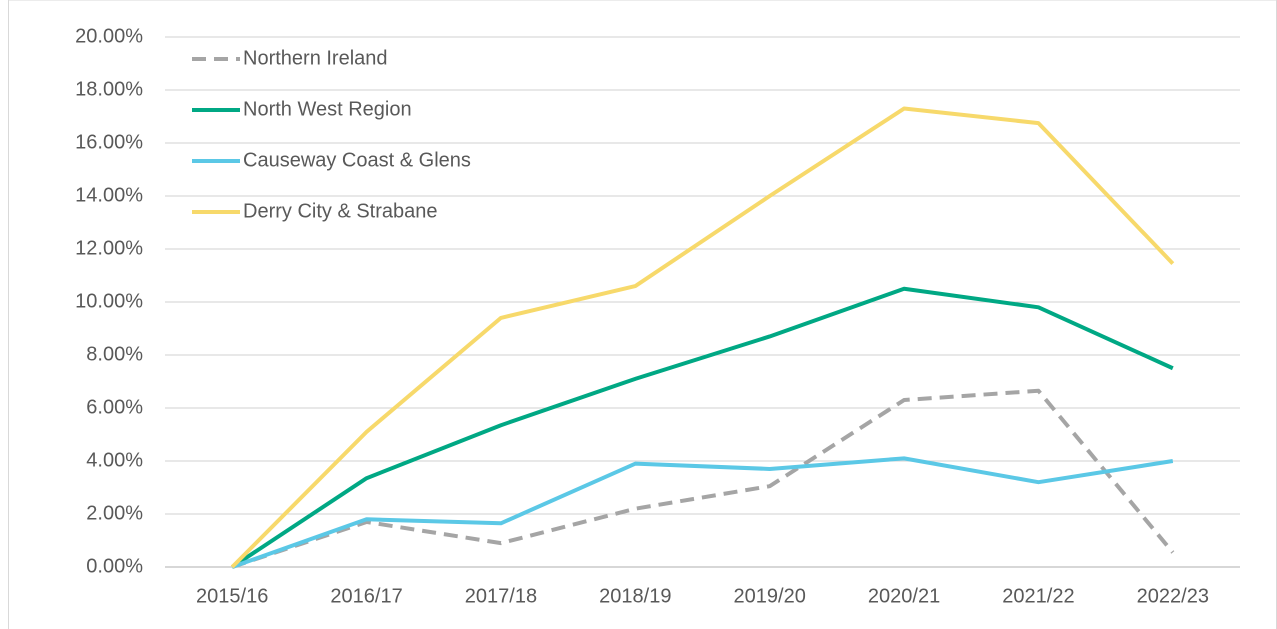 This screenshot has height=629, width=1277. What do you see at coordinates (1038, 596) in the screenshot?
I see `x-tick-label: 2021/22` at bounding box center [1038, 596].